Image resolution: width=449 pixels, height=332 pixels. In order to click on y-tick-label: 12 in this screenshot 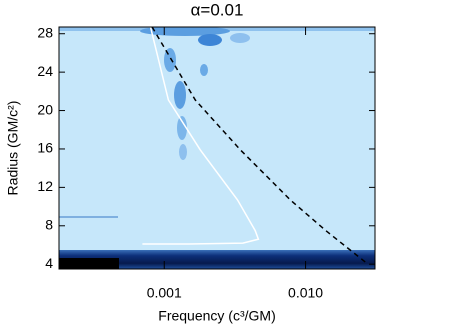, I will do `click(45, 186)`.